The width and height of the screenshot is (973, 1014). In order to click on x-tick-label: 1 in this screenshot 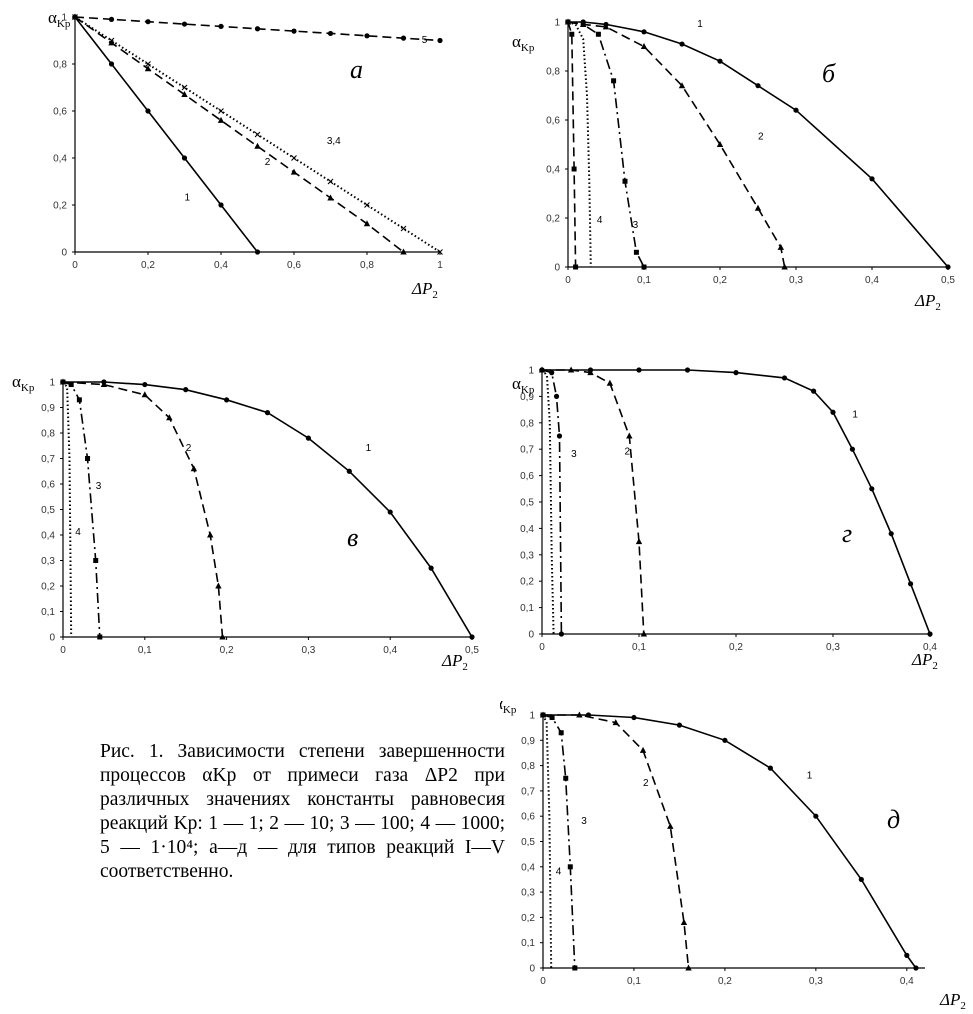, I will do `click(440, 265)`.